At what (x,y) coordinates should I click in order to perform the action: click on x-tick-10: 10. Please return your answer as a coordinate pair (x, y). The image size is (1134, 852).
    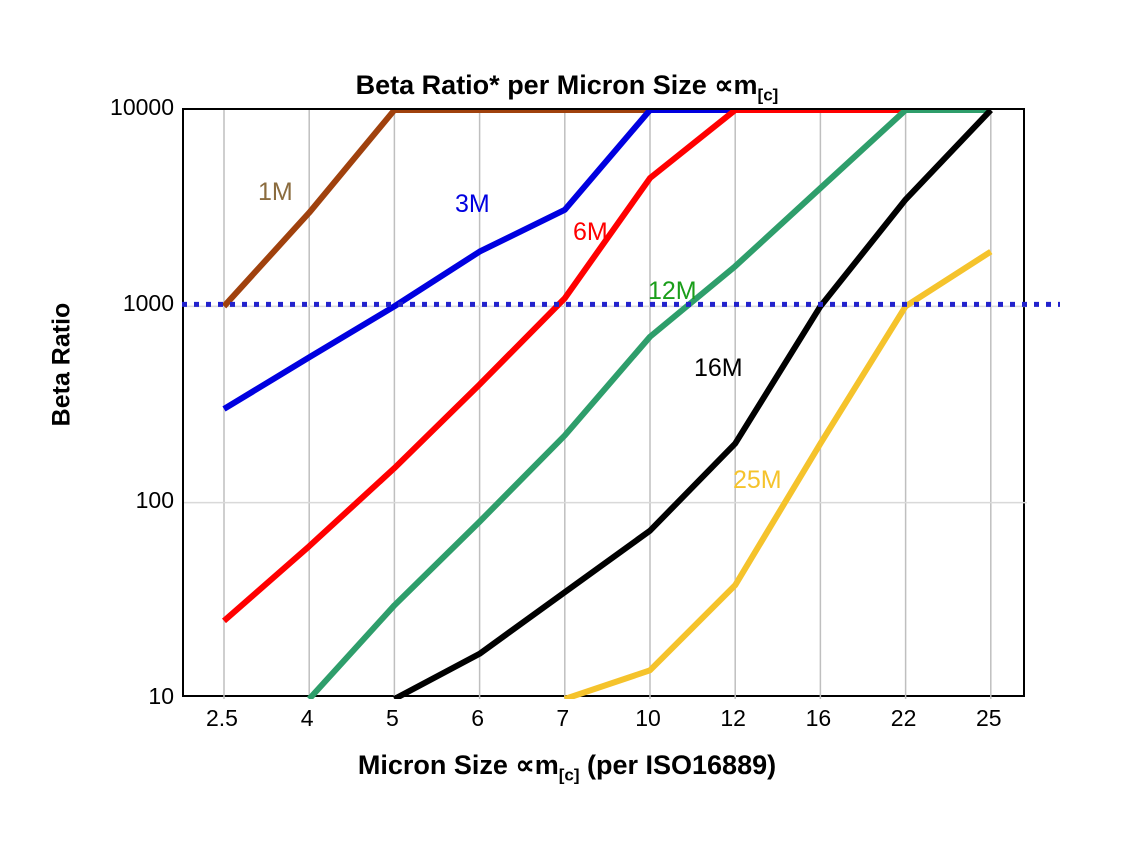
    Looking at the image, I should click on (648, 718).